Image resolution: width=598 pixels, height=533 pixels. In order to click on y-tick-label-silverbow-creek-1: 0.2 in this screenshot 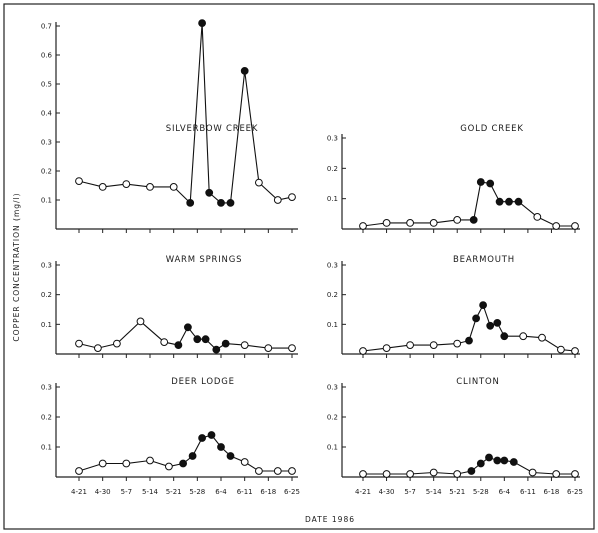, I will do `click(46, 172)`.